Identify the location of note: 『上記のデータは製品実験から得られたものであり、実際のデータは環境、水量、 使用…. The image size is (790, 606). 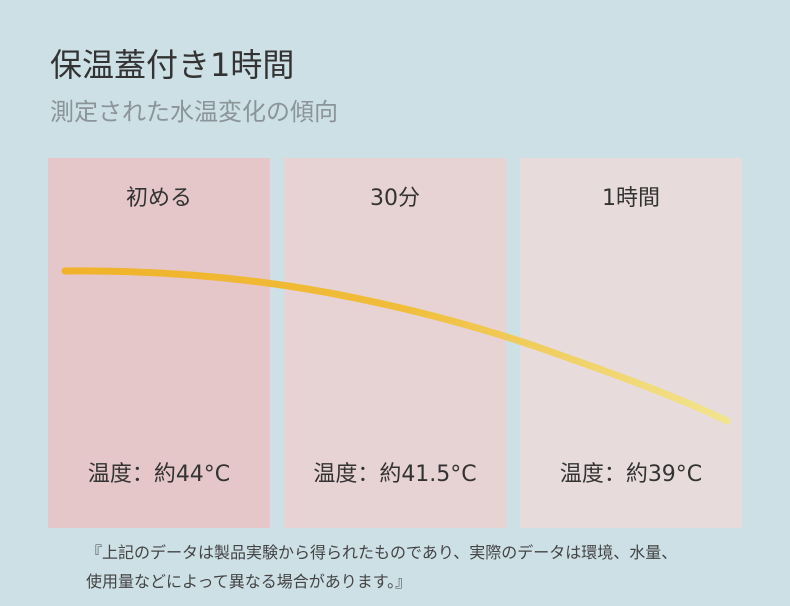
(381, 567).